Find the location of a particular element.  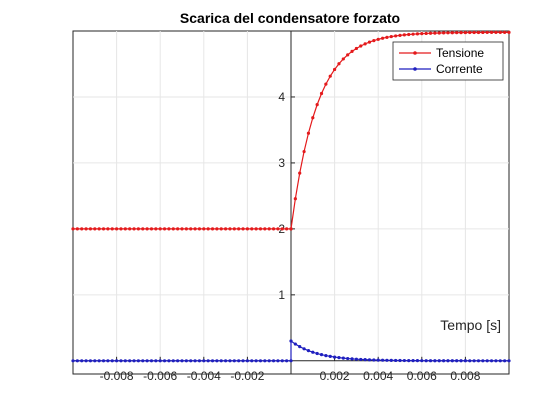

x-tick-label: 0.004 is located at coordinates (378, 376).